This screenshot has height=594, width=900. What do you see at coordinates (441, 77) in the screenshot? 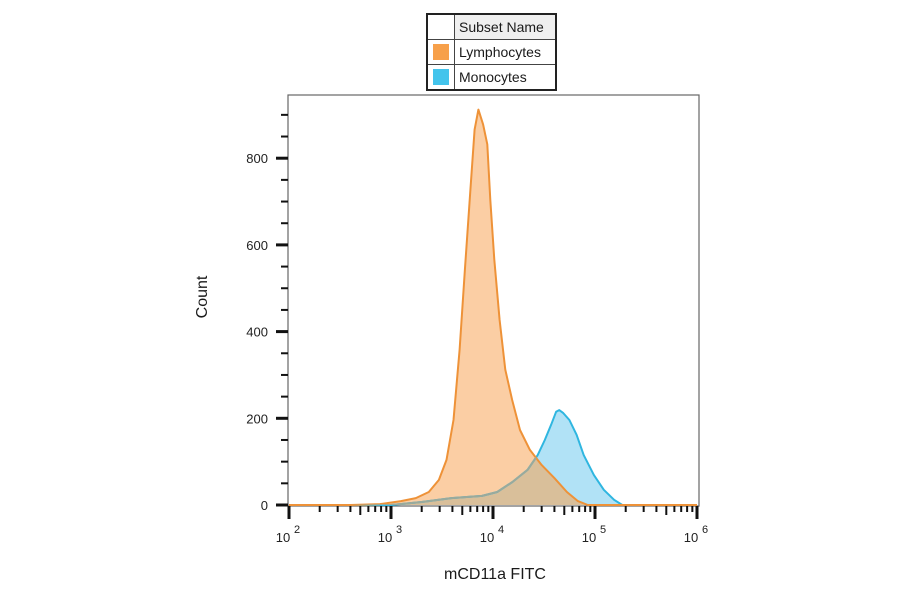
I see `monocytes-swatch` at bounding box center [441, 77].